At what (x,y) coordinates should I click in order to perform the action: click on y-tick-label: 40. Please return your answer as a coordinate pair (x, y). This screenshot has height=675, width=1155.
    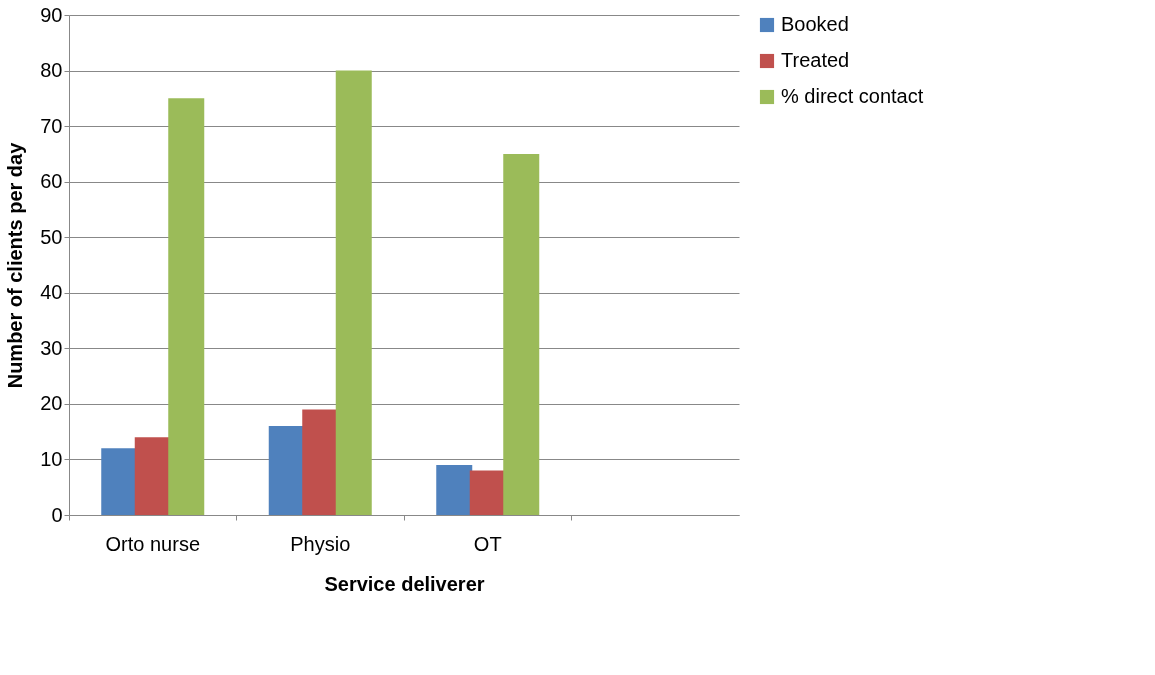
    Looking at the image, I should click on (51, 292).